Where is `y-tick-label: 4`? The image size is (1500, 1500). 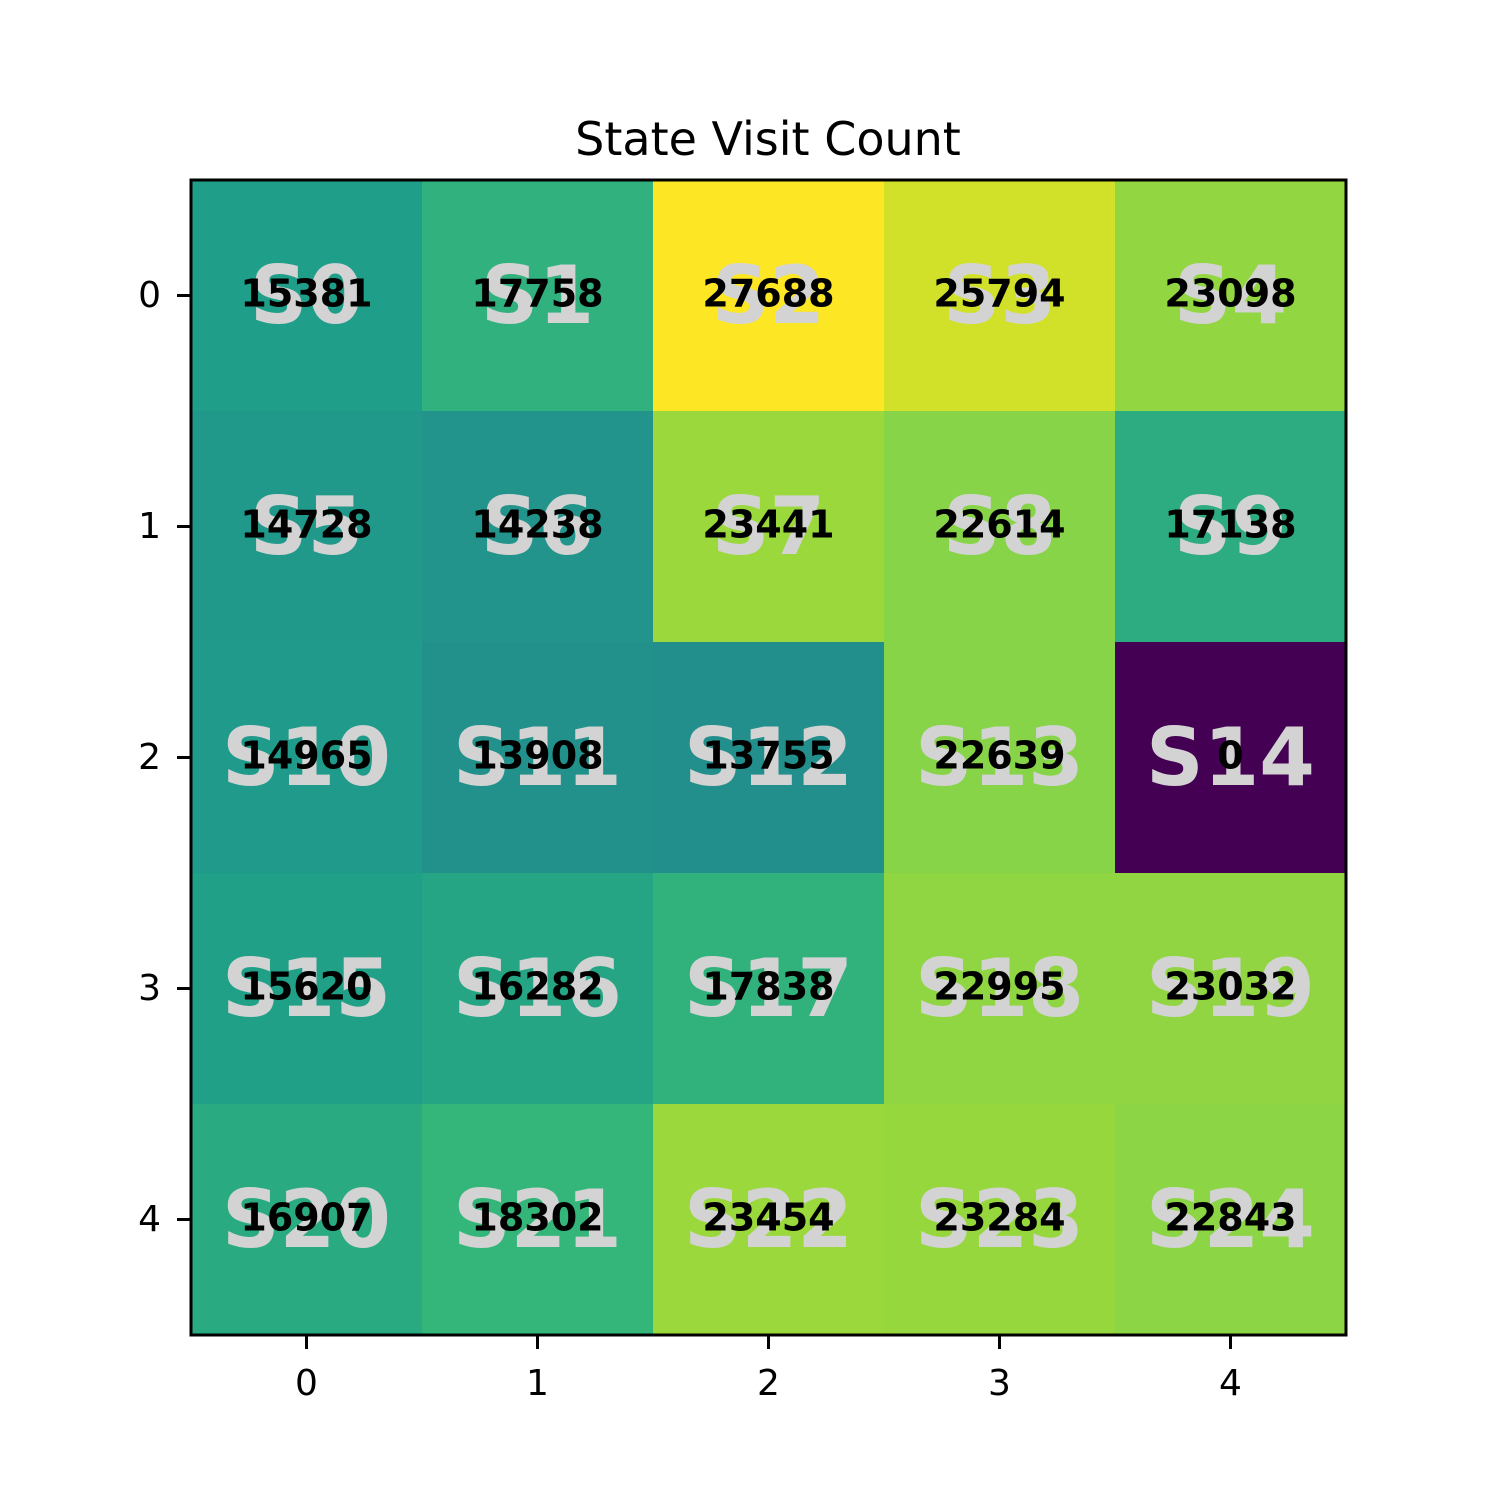
y-tick-label: 4 is located at coordinates (149, 1219).